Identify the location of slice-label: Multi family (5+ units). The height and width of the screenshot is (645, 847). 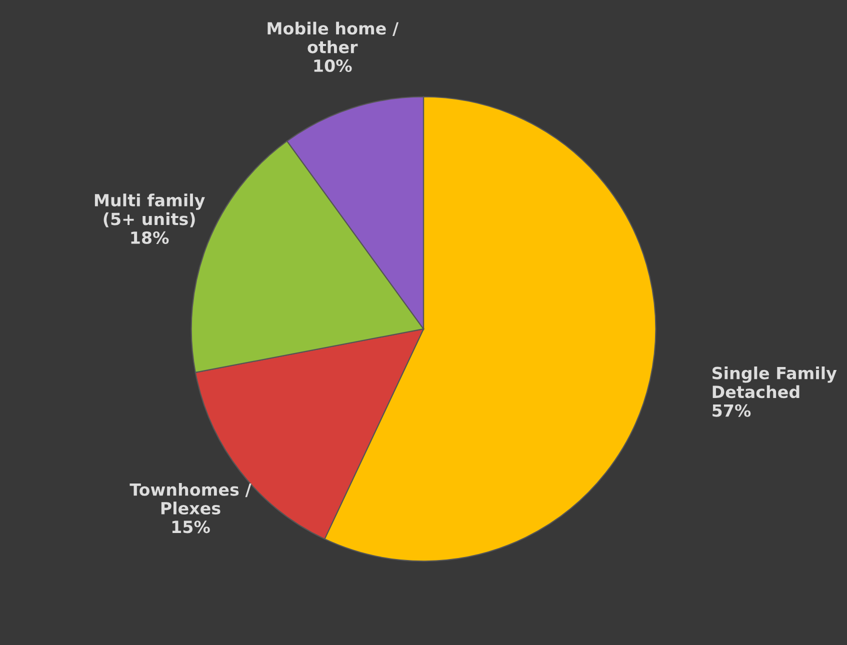
(149, 211).